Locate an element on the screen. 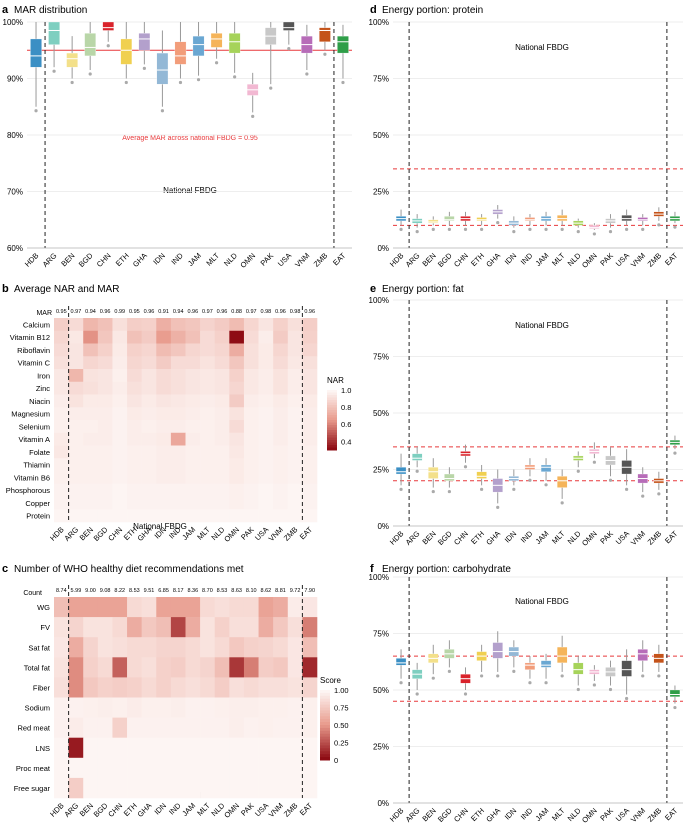 Image resolution: width=685 pixels, height=823 pixels. panel-c-count-row-label: Count is located at coordinates (32, 593).